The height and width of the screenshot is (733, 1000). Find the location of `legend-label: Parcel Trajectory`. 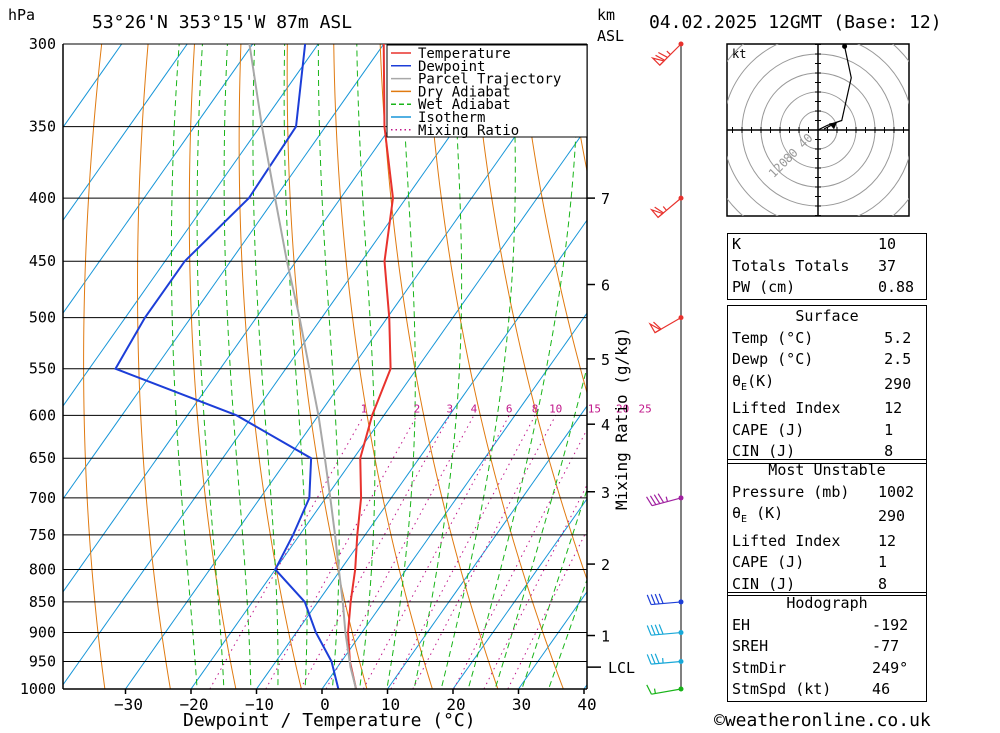

legend-label: Parcel Trajectory is located at coordinates (489, 80).